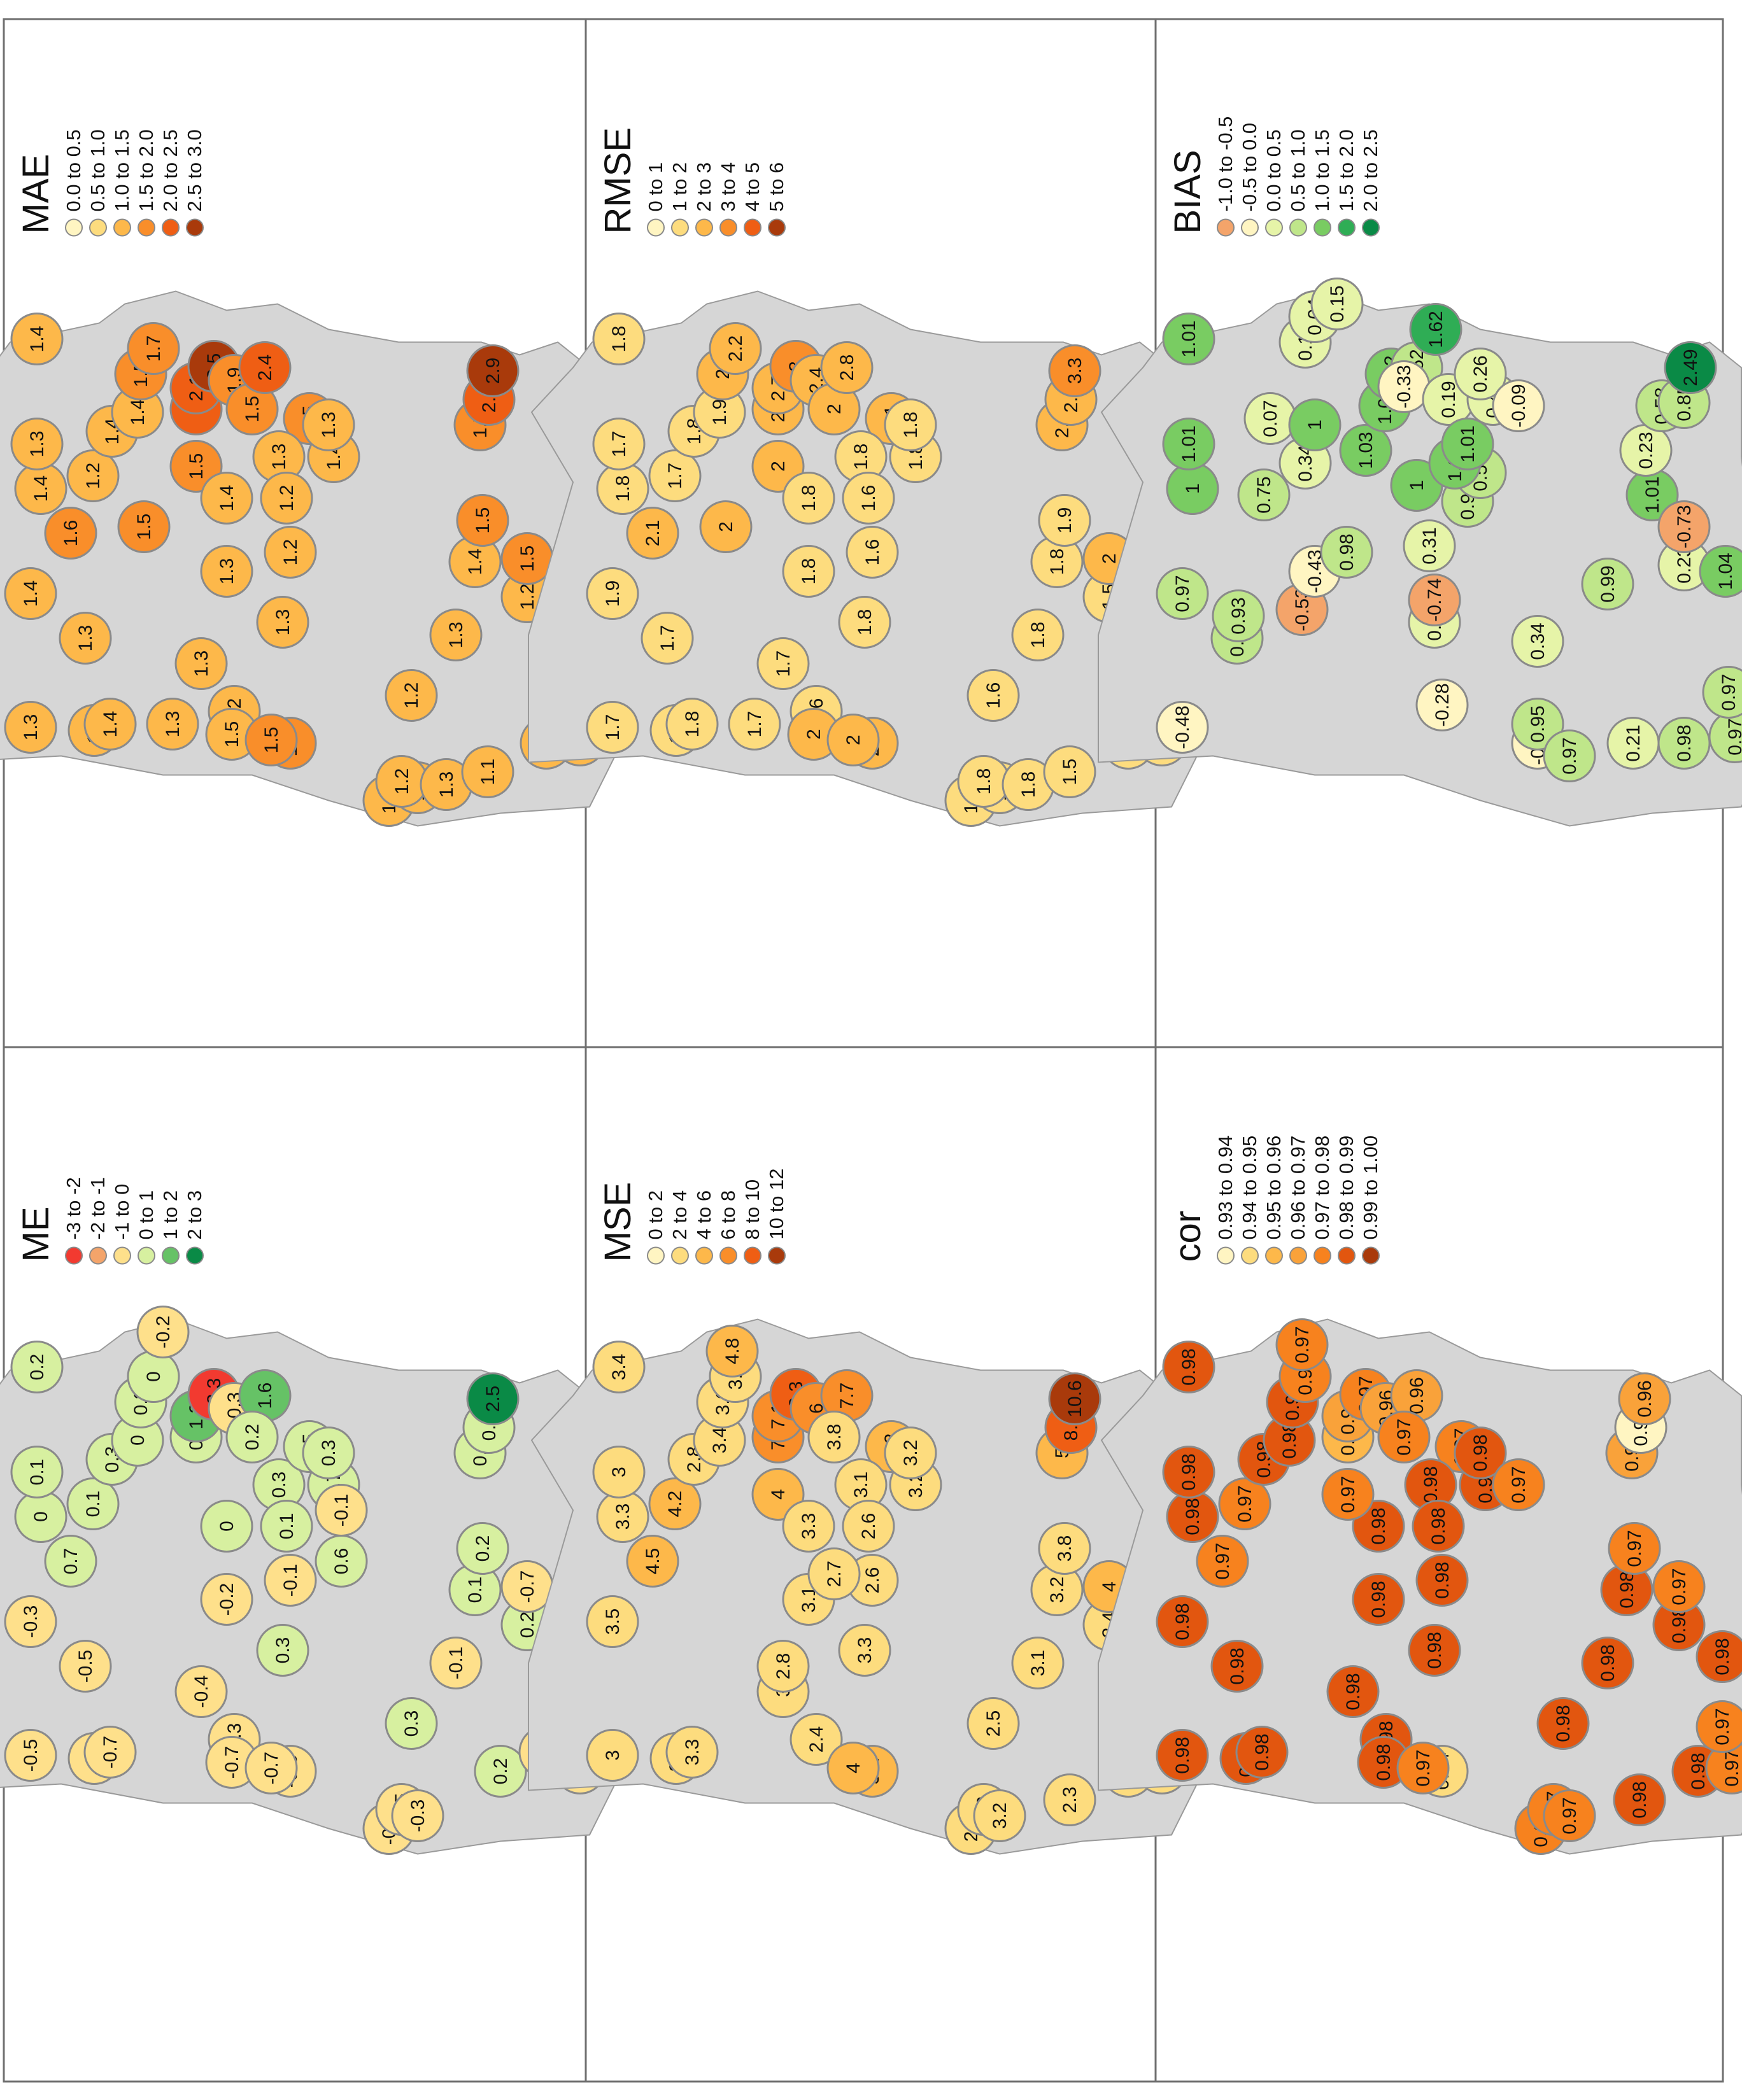  Describe the element at coordinates (680, 1215) in the screenshot. I see `legend-label: 2 to 4` at that location.